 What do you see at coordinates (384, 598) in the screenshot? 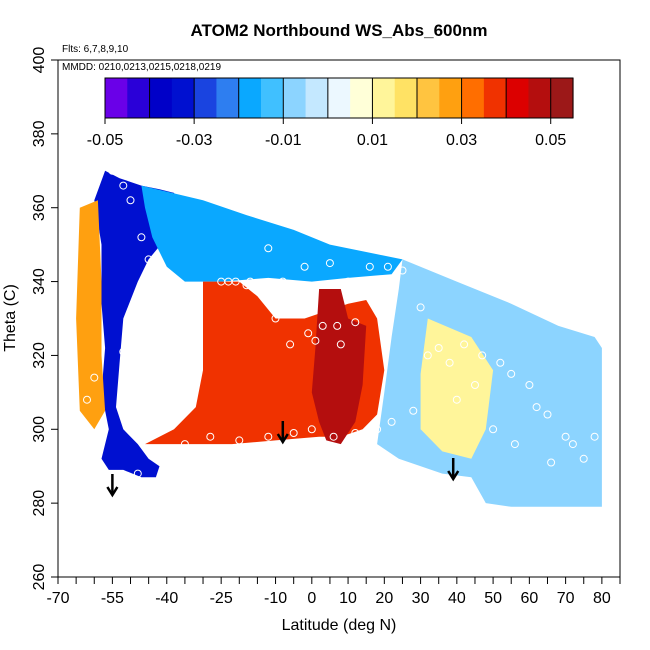
I see `x-tick-label: 20` at bounding box center [384, 598].